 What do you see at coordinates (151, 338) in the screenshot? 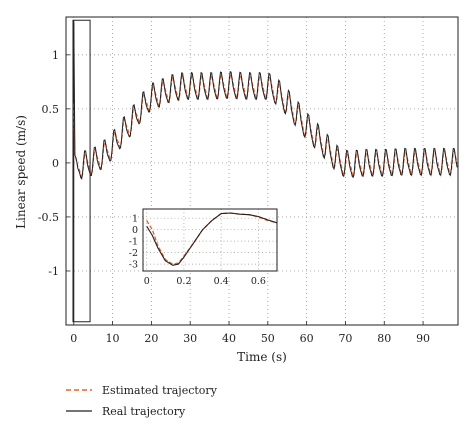
I see `x-tick-label: 20` at bounding box center [151, 338].